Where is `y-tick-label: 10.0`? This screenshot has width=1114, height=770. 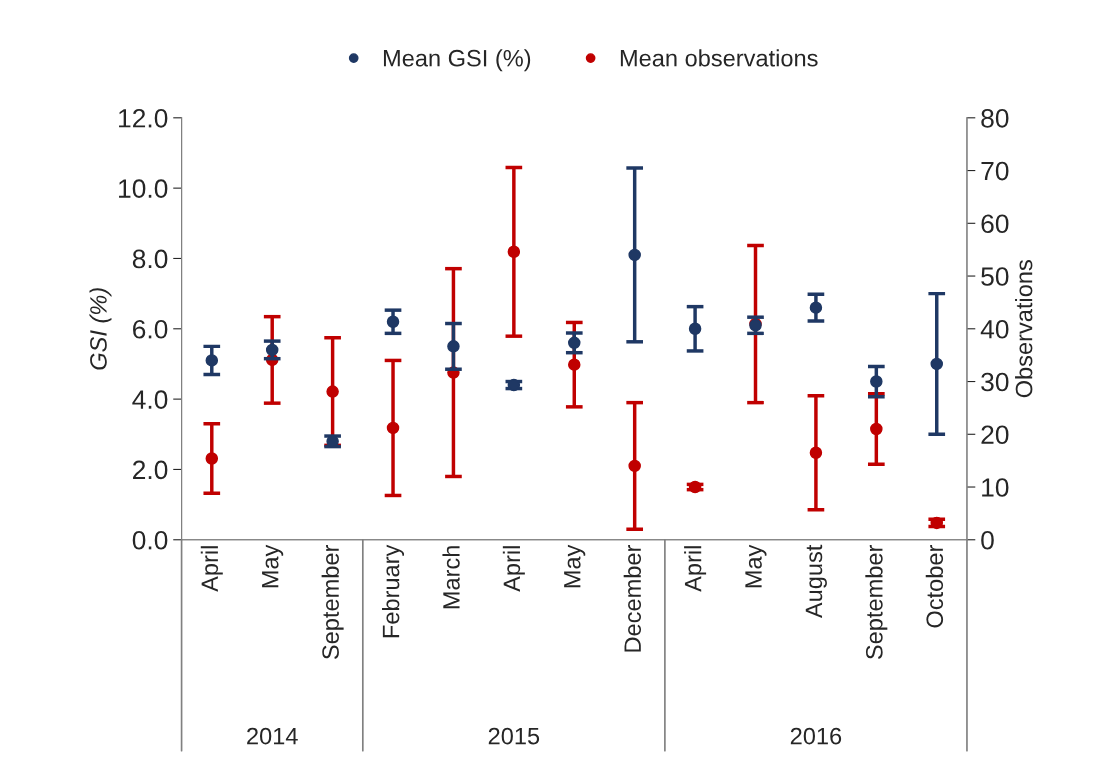 y-tick-label: 10.0 is located at coordinates (143, 188).